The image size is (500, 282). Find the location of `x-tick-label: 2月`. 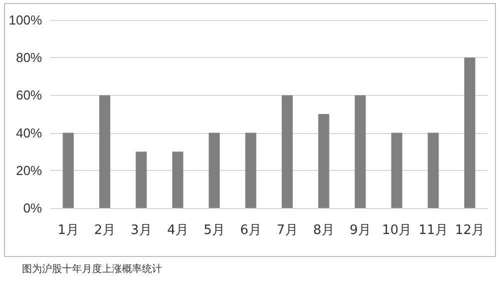

x-tick-label: 2月 is located at coordinates (105, 230).